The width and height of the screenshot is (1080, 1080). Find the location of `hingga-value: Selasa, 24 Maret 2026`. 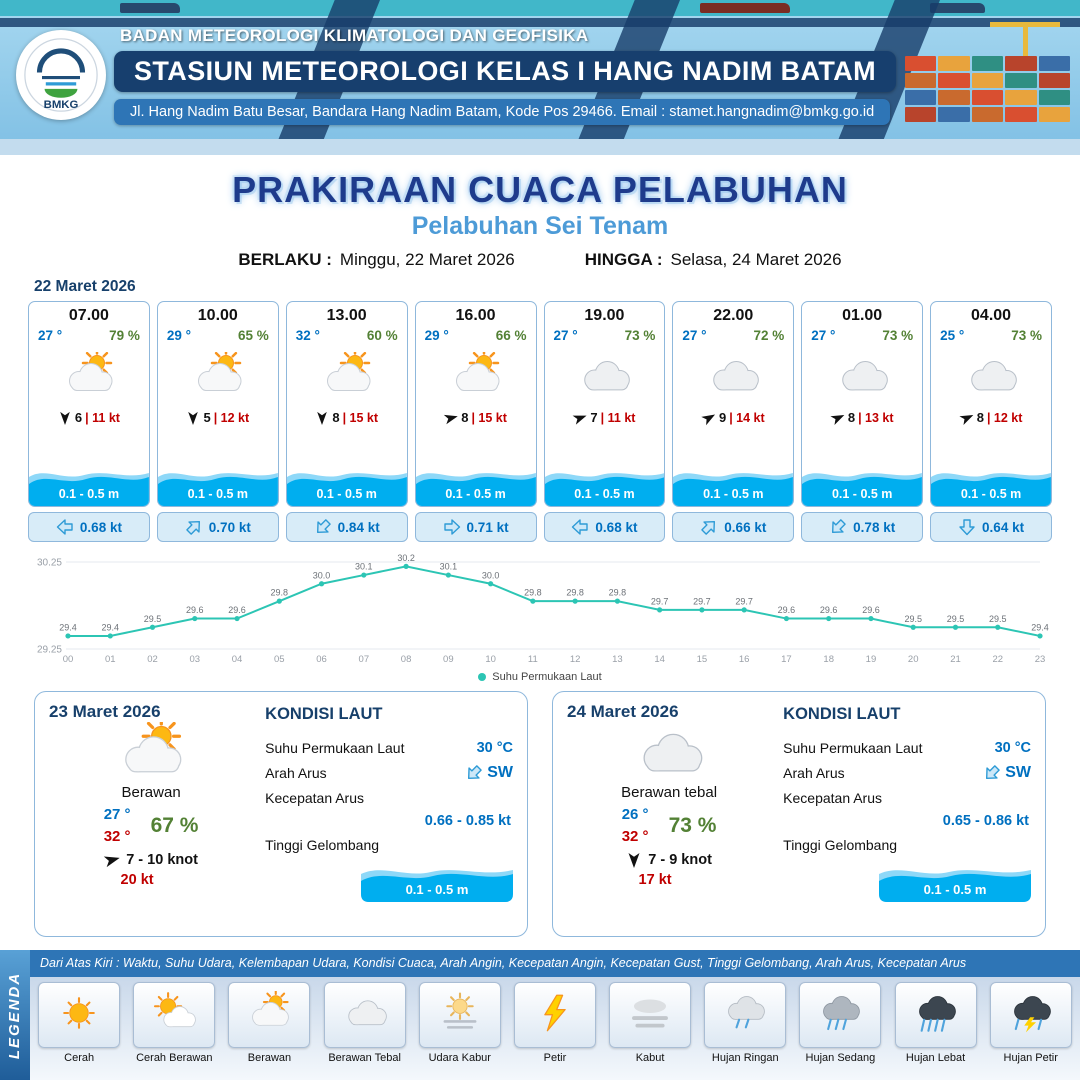

hingga-value: Selasa, 24 Maret 2026 is located at coordinates (756, 259).